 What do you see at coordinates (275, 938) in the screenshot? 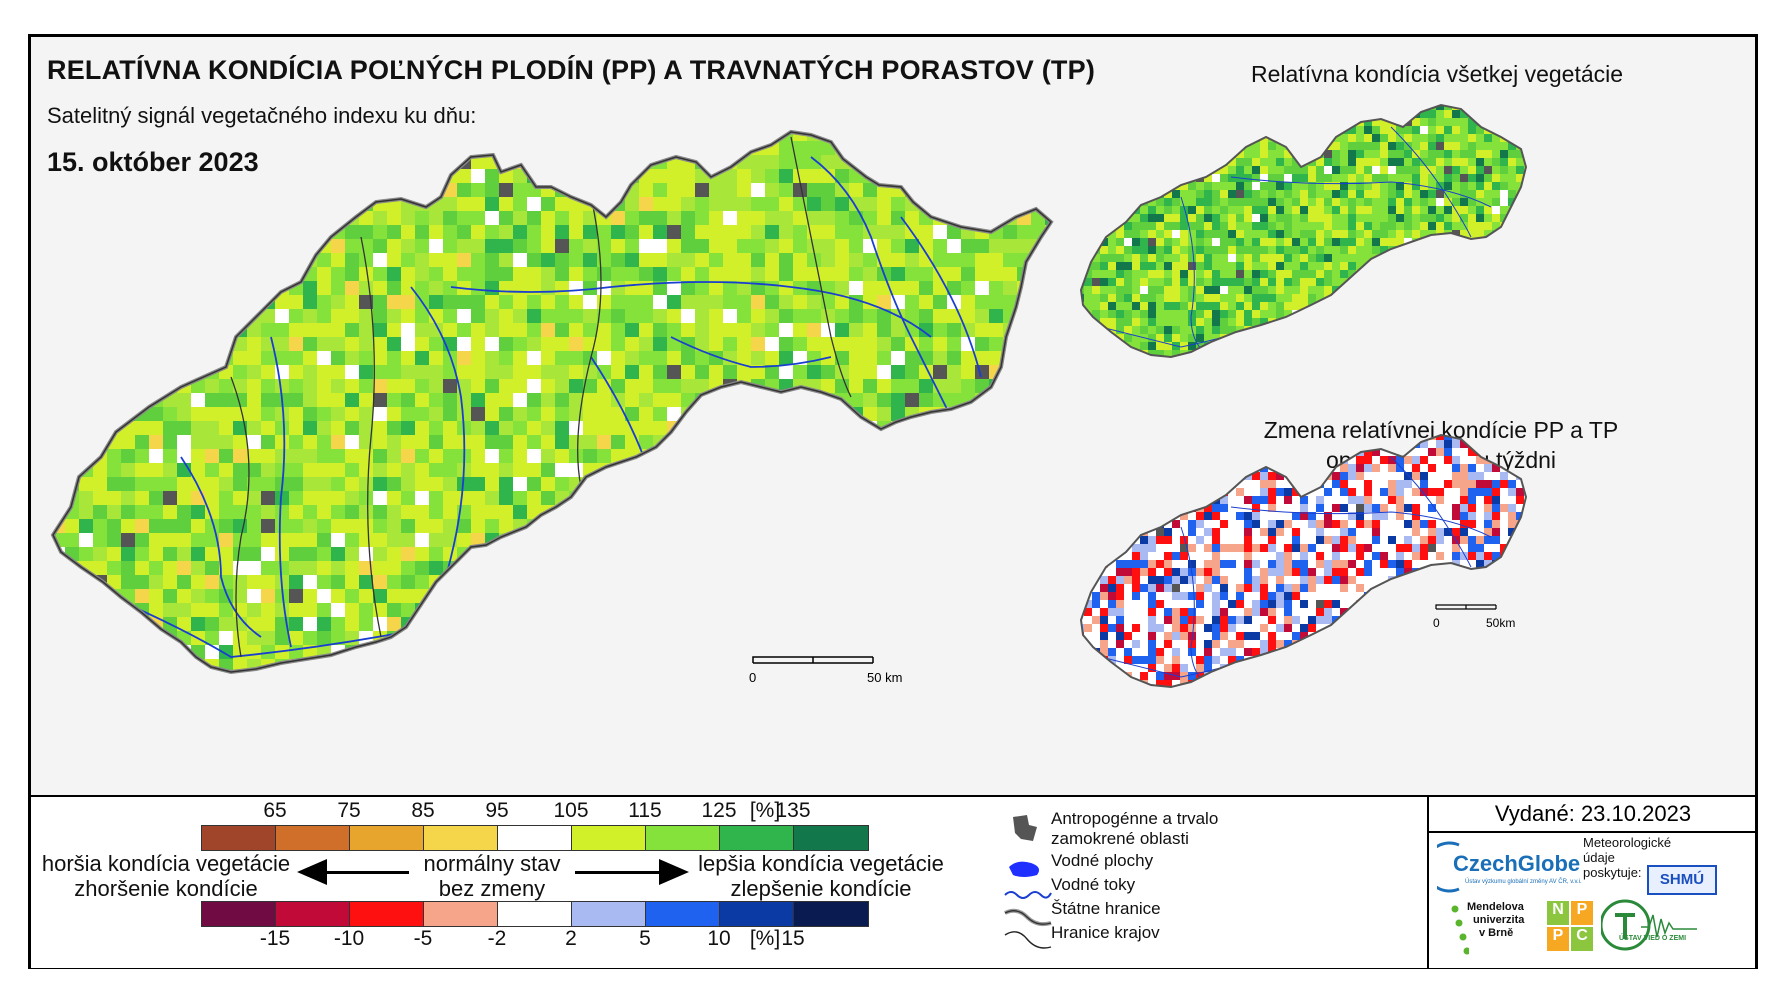
I see `change-tick-label: -15` at bounding box center [275, 938].